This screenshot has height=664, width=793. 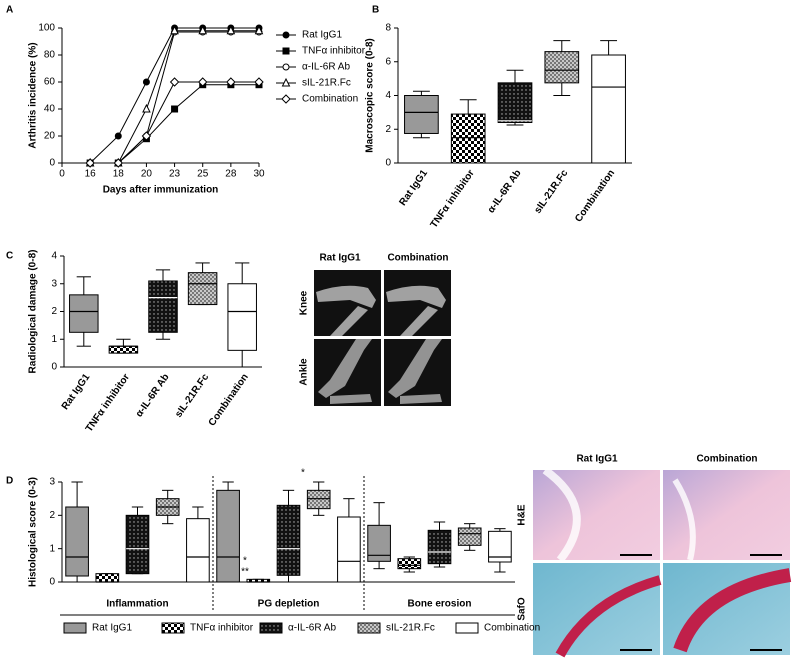 I want to click on x-tick-label: 28, so click(x=231, y=174).